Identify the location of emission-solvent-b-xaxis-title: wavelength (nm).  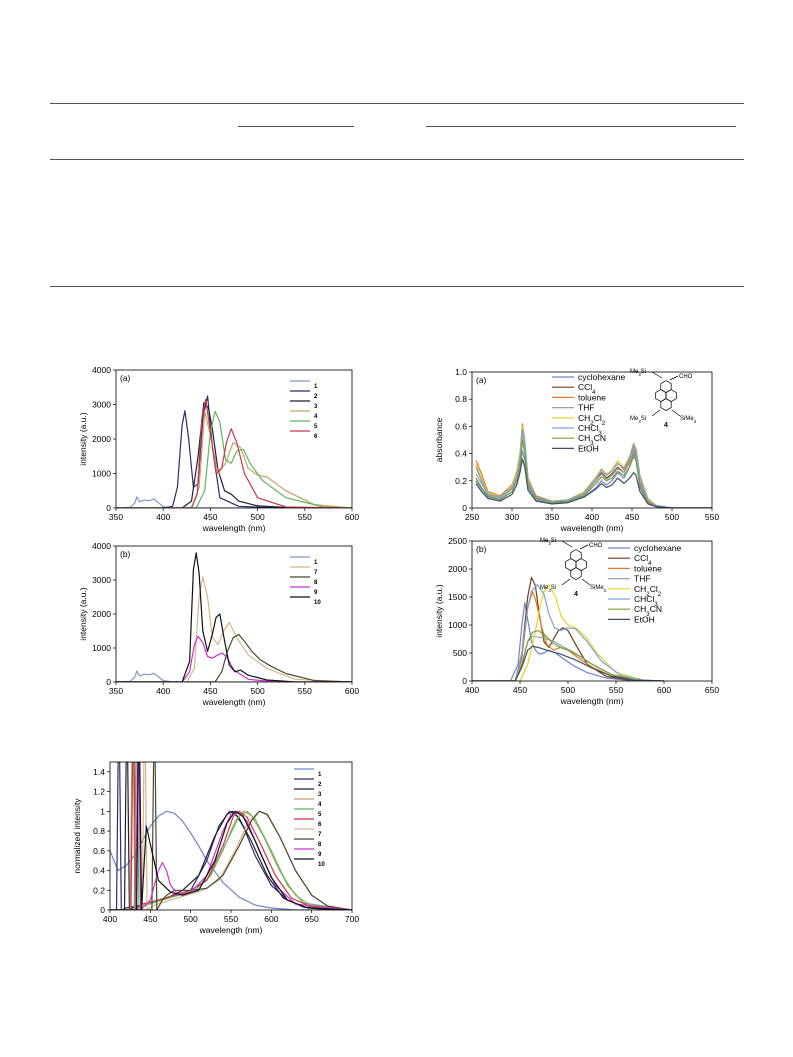
(592, 701).